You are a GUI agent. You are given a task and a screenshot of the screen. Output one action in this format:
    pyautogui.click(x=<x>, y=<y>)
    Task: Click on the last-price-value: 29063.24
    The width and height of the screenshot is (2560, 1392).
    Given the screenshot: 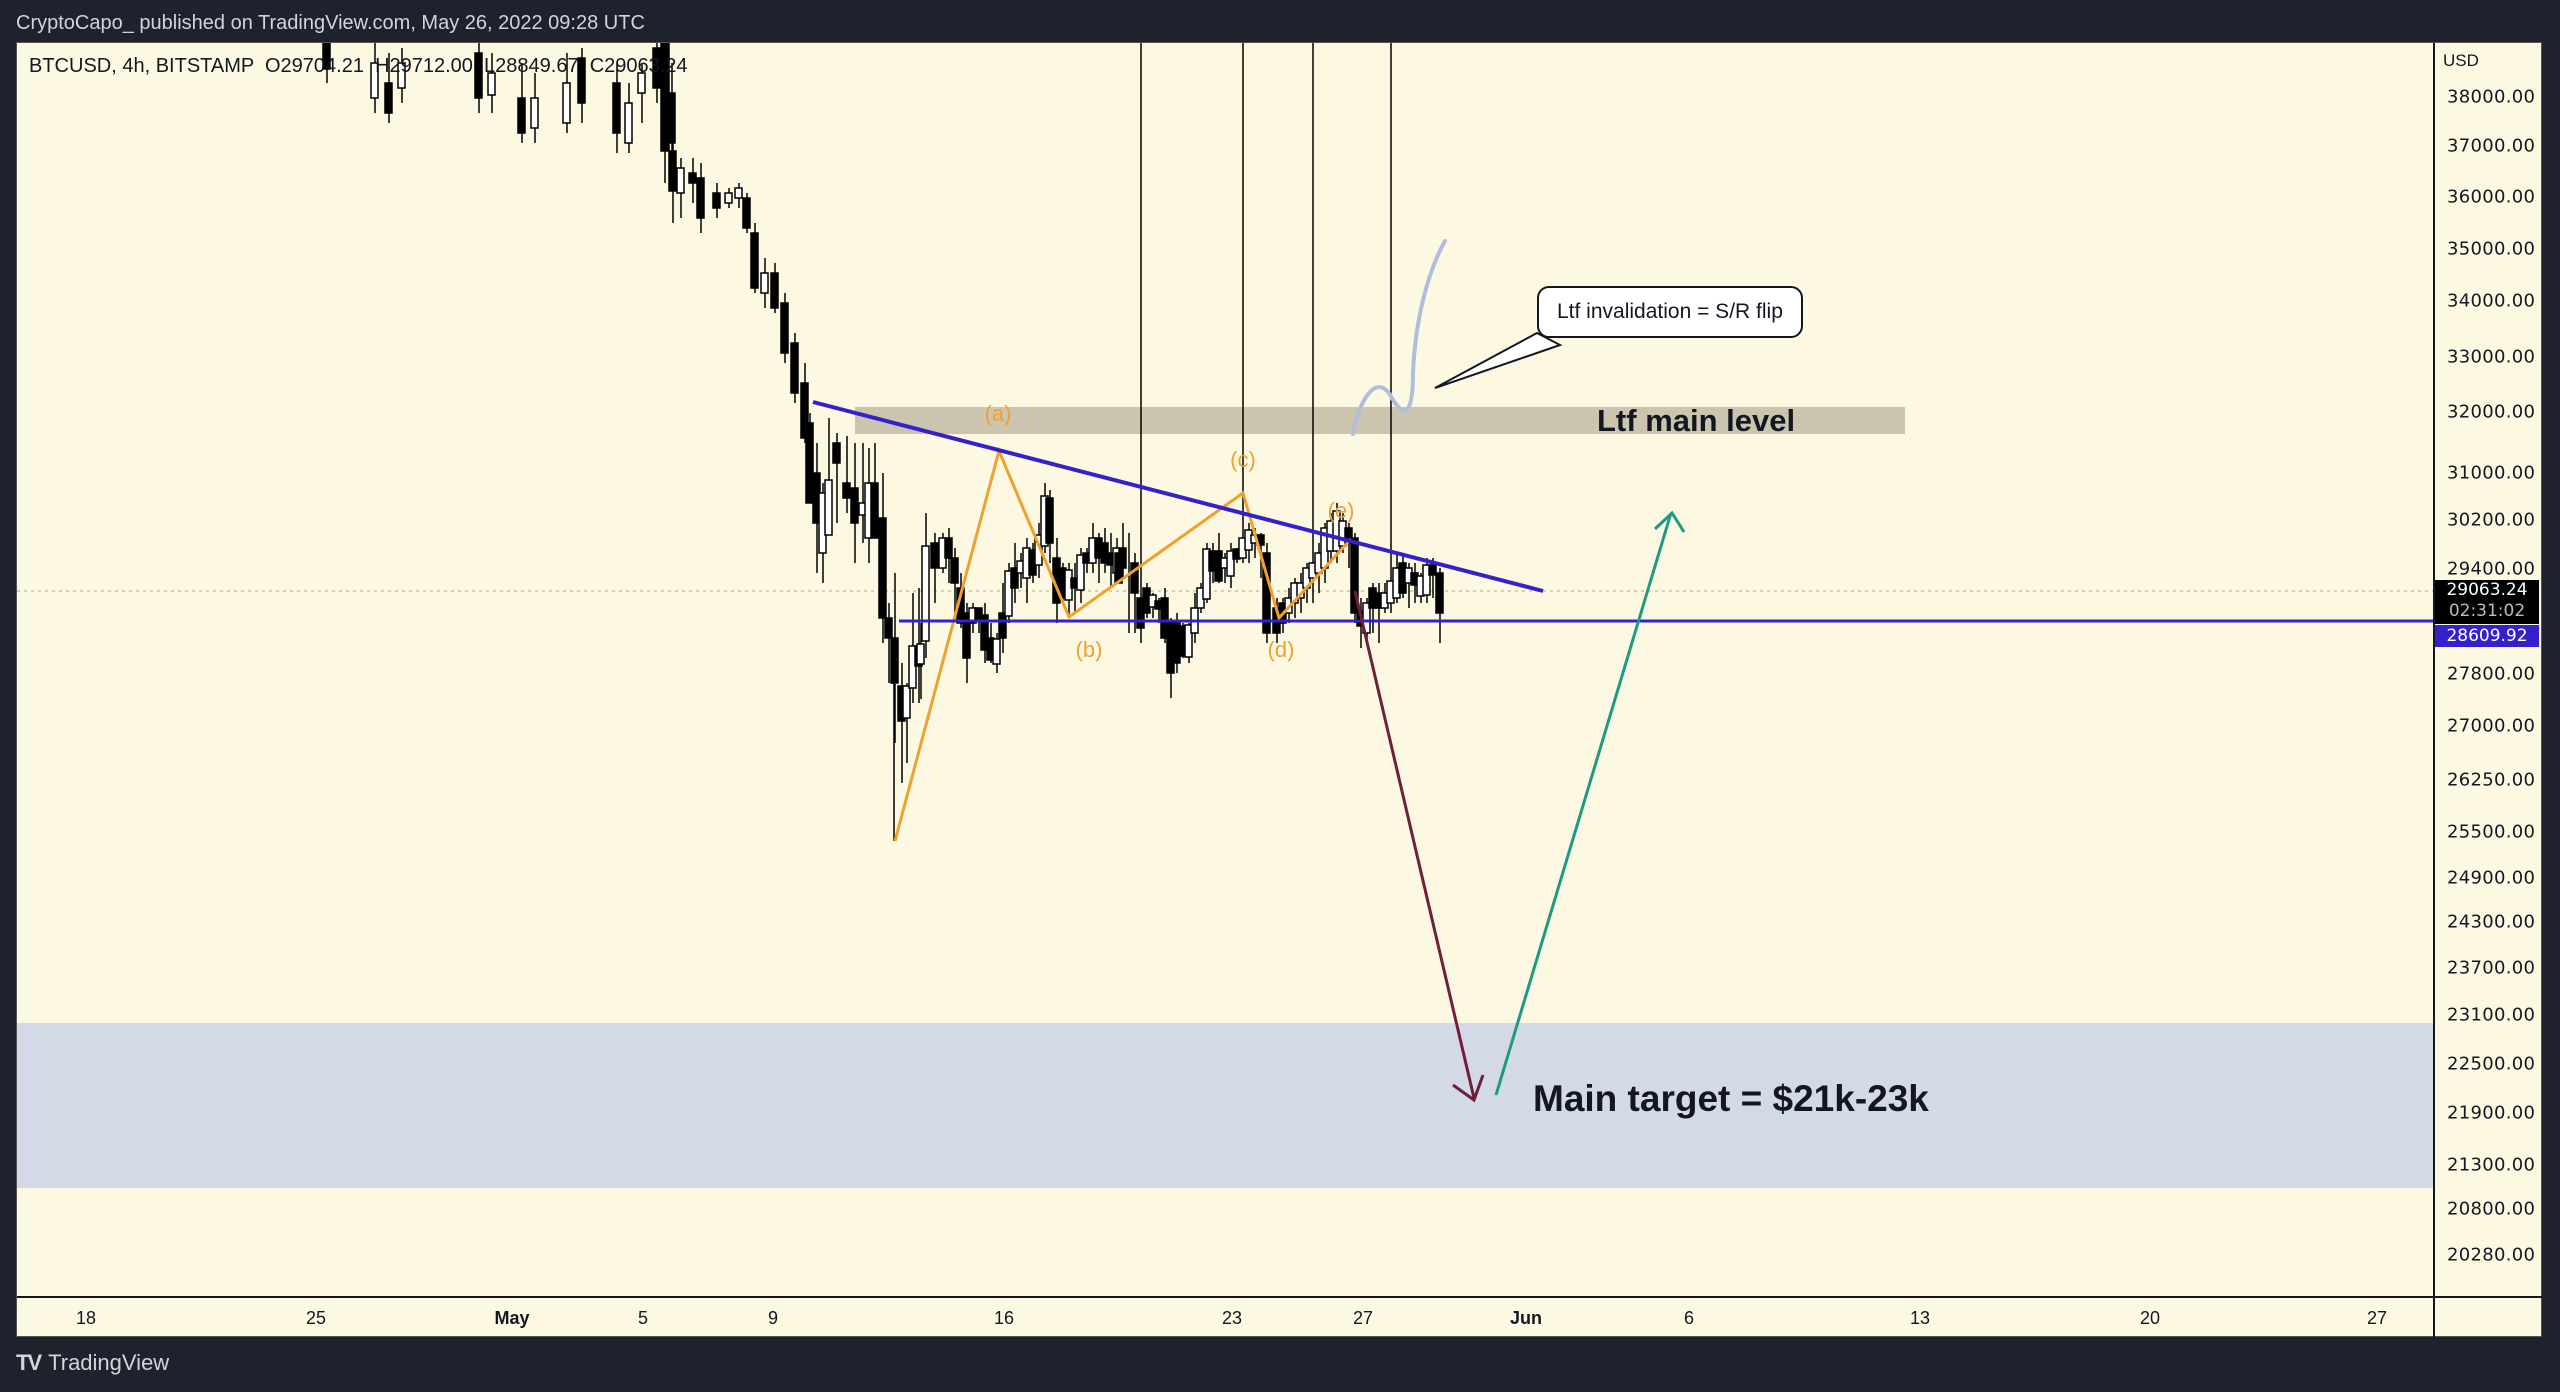 What is the action you would take?
    pyautogui.click(x=2487, y=590)
    